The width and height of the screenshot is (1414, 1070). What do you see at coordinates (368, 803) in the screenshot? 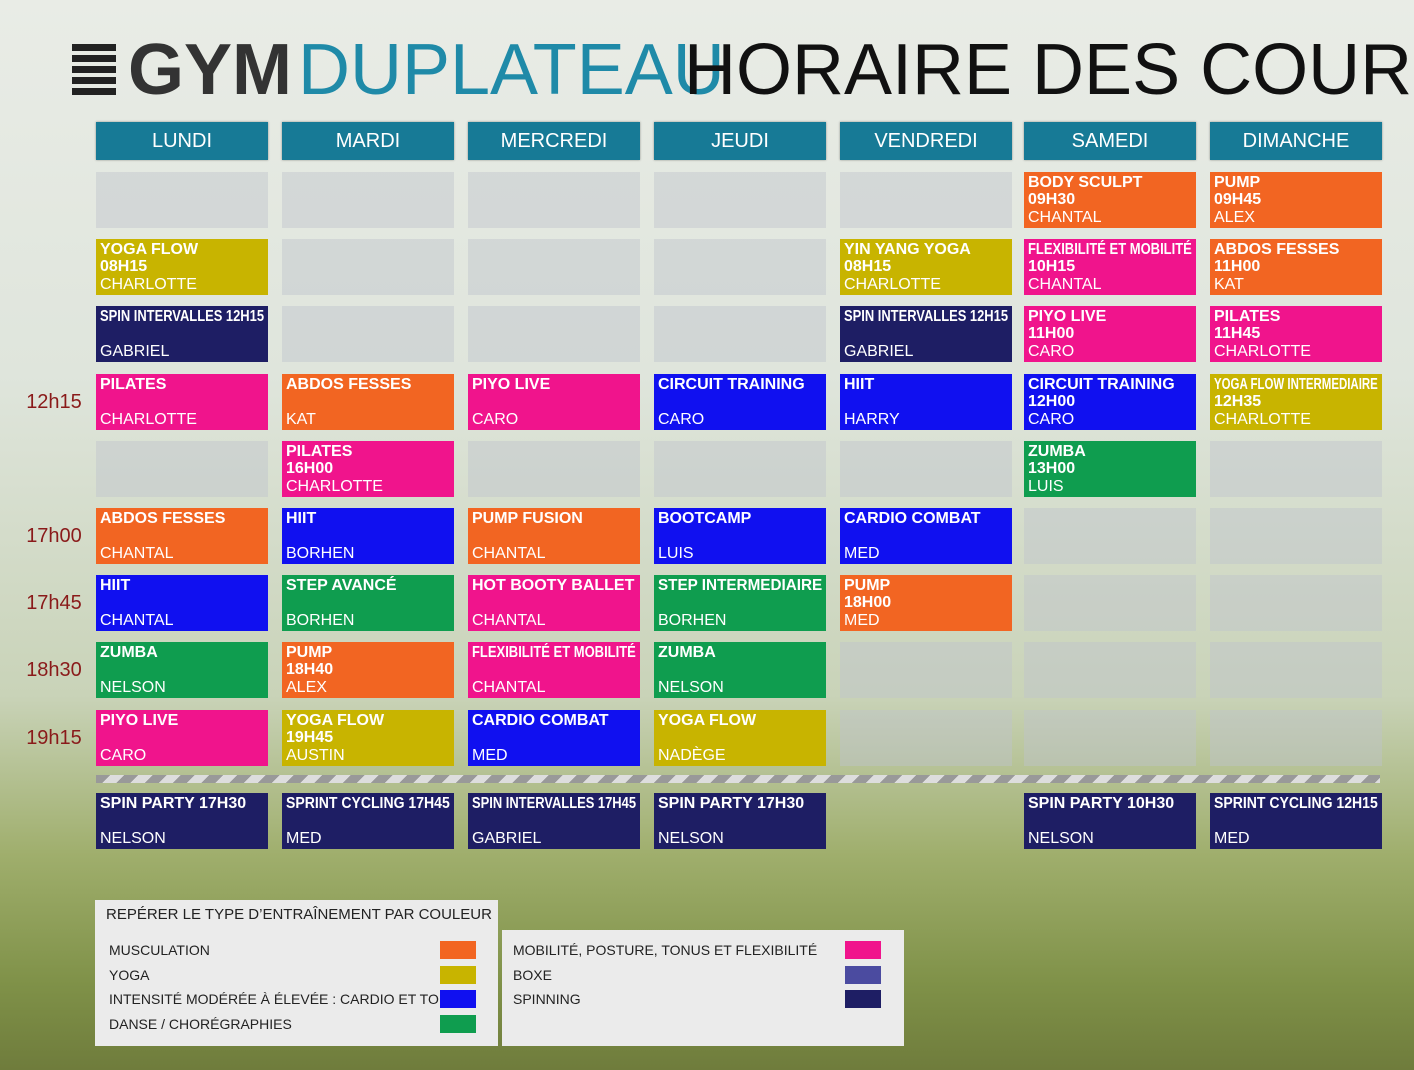
I see `class-top: SPRINT CYCLING 17H45` at bounding box center [368, 803].